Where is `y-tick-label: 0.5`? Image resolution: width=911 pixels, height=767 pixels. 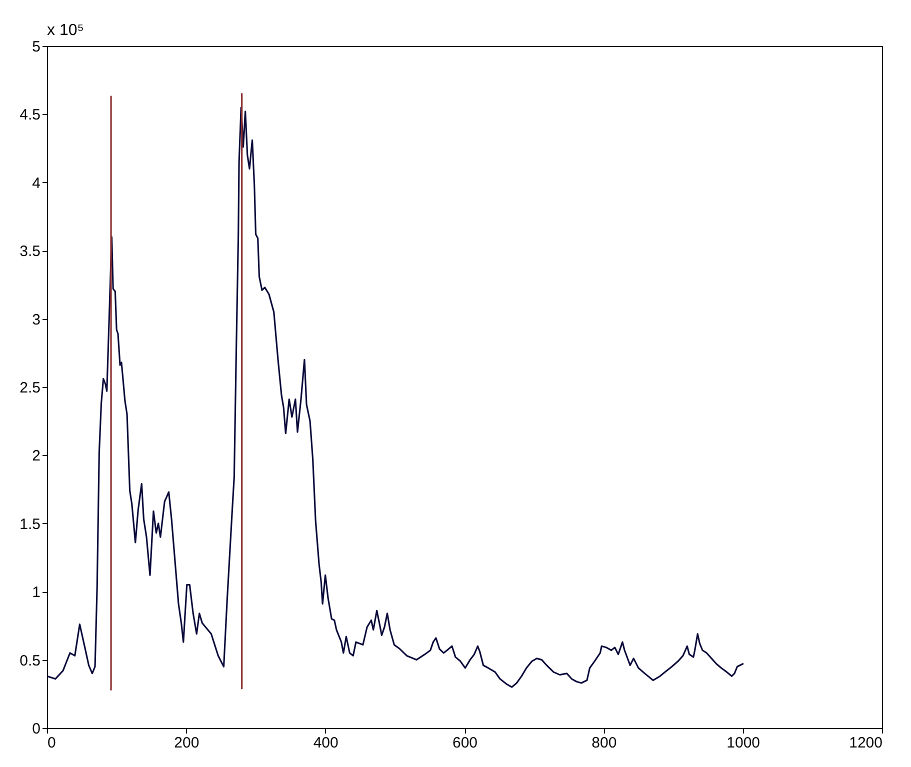
y-tick-label: 0.5 is located at coordinates (30, 661).